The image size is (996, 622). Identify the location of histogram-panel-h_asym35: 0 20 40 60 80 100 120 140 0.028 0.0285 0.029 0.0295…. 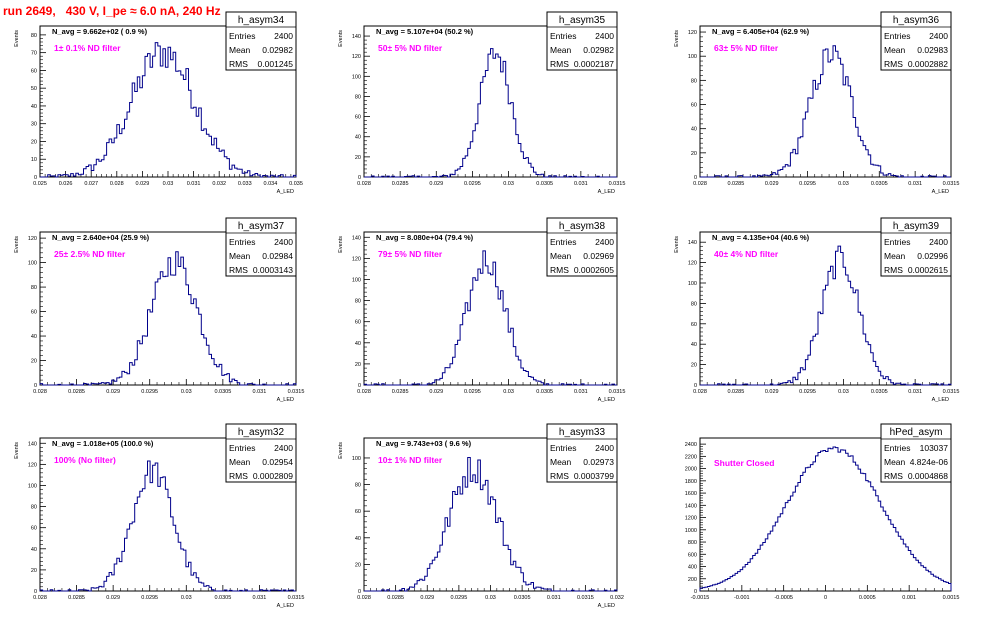
(481, 103).